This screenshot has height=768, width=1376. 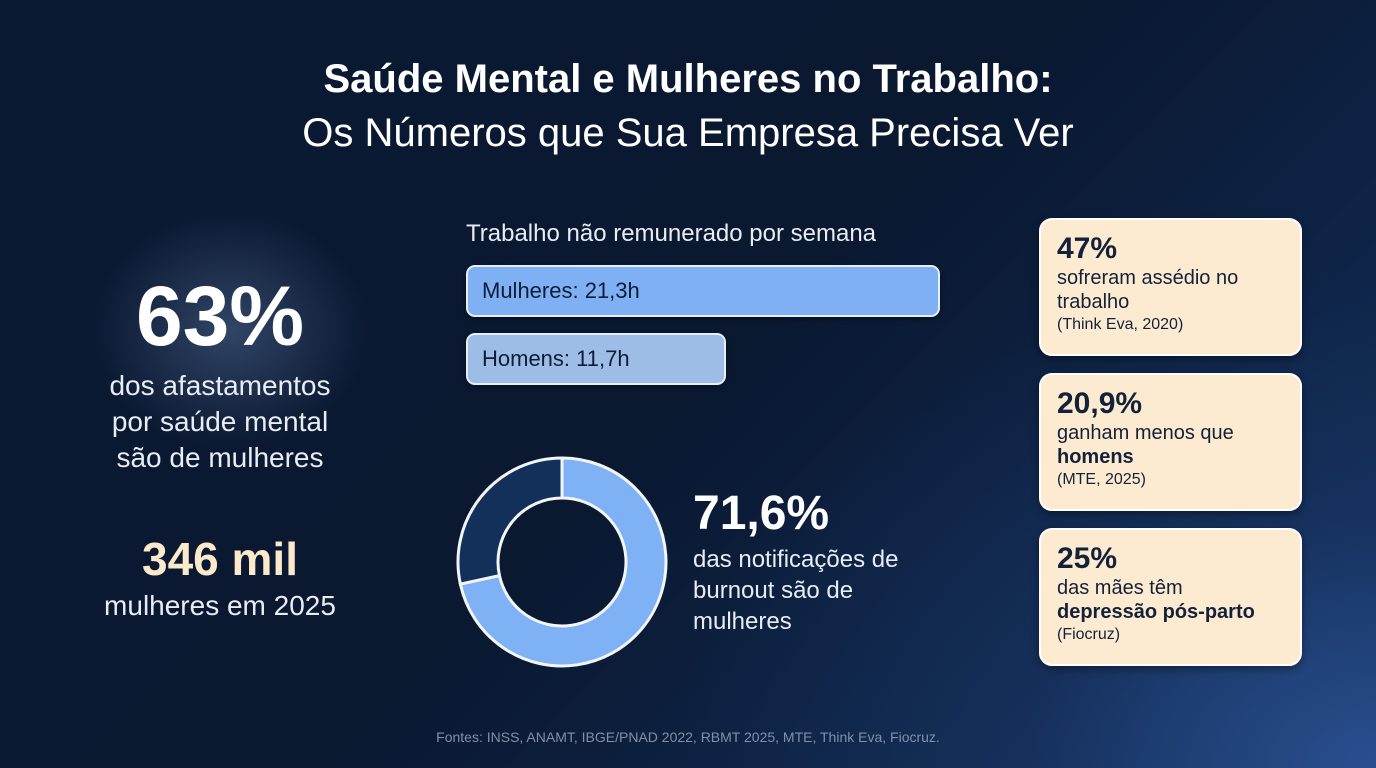 I want to click on bar-homens: Homens: 11,7h, so click(x=596, y=359).